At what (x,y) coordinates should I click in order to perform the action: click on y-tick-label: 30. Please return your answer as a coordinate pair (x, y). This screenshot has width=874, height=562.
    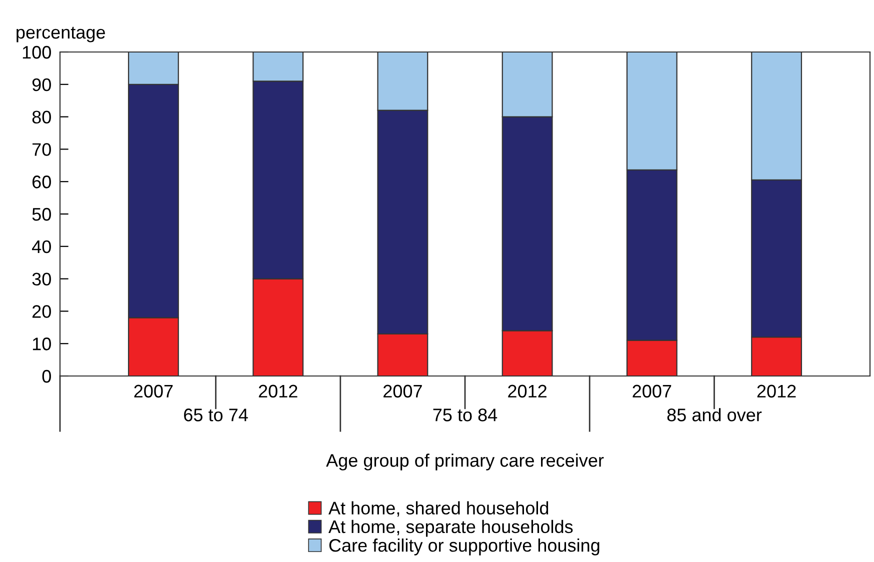
    Looking at the image, I should click on (41, 279).